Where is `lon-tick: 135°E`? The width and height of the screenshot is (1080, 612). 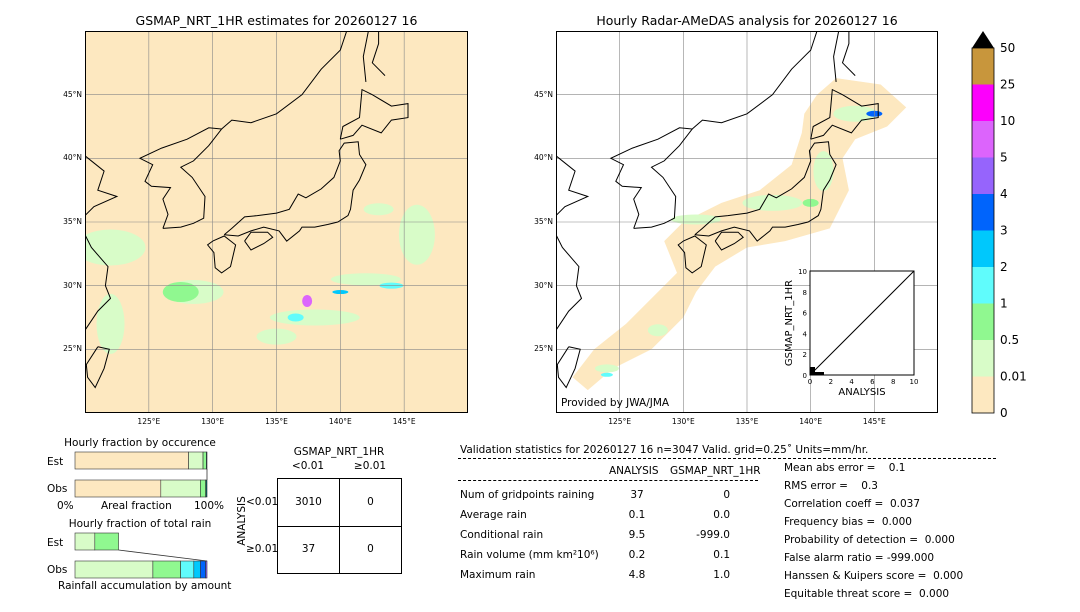 lon-tick: 135°E is located at coordinates (747, 421).